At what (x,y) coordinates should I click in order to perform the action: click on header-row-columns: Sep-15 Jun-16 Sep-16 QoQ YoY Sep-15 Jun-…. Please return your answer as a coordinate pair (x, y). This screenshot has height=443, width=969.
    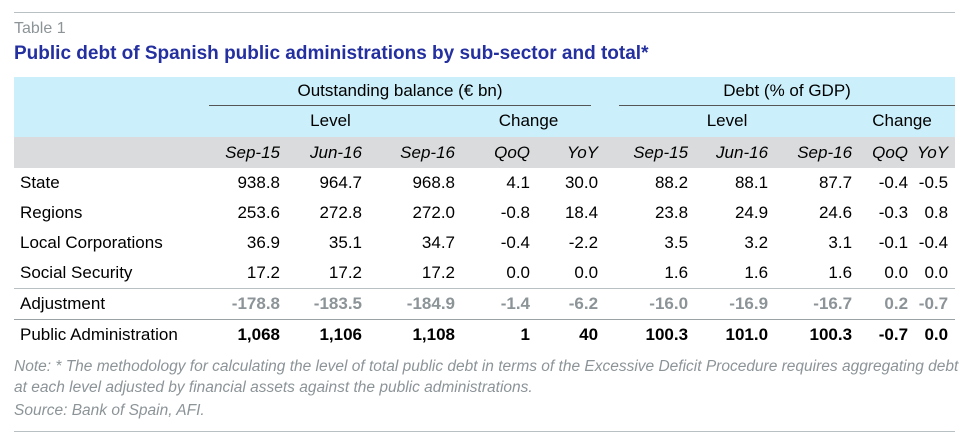
    Looking at the image, I should click on (485, 152).